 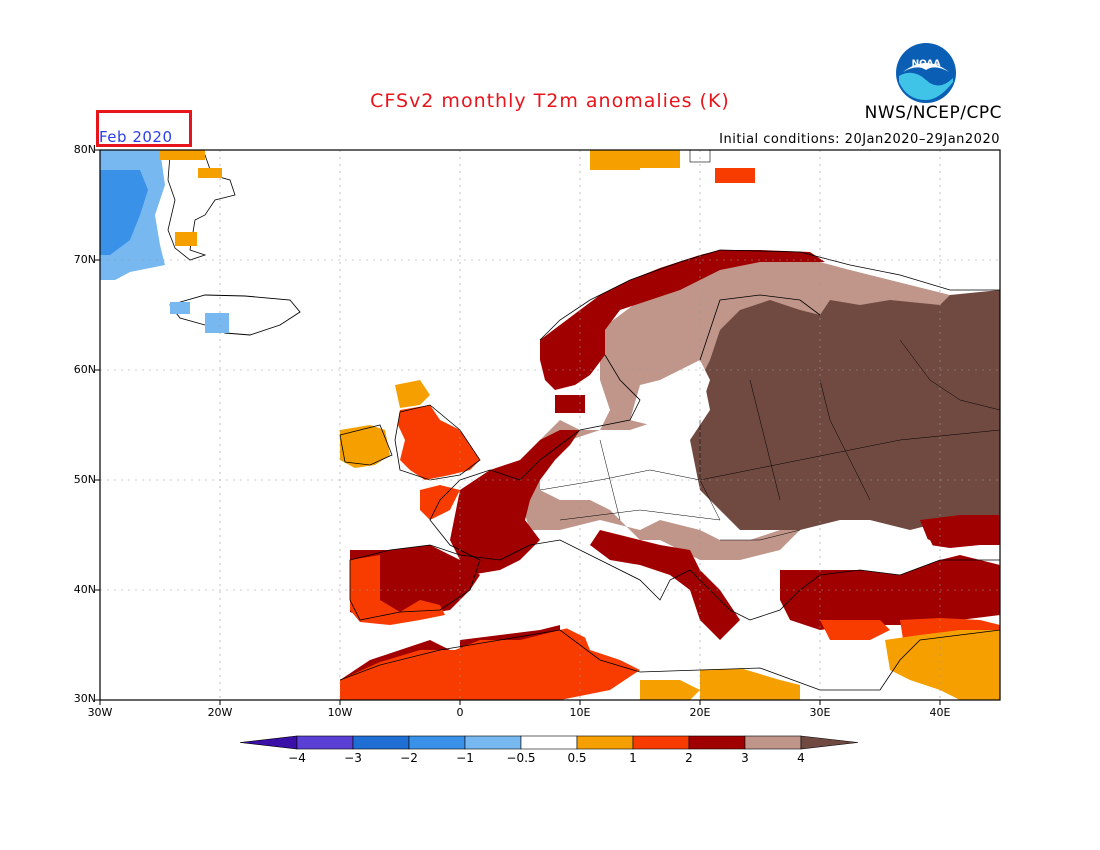 What do you see at coordinates (521, 758) in the screenshot?
I see `colorbar-label: −0.5` at bounding box center [521, 758].